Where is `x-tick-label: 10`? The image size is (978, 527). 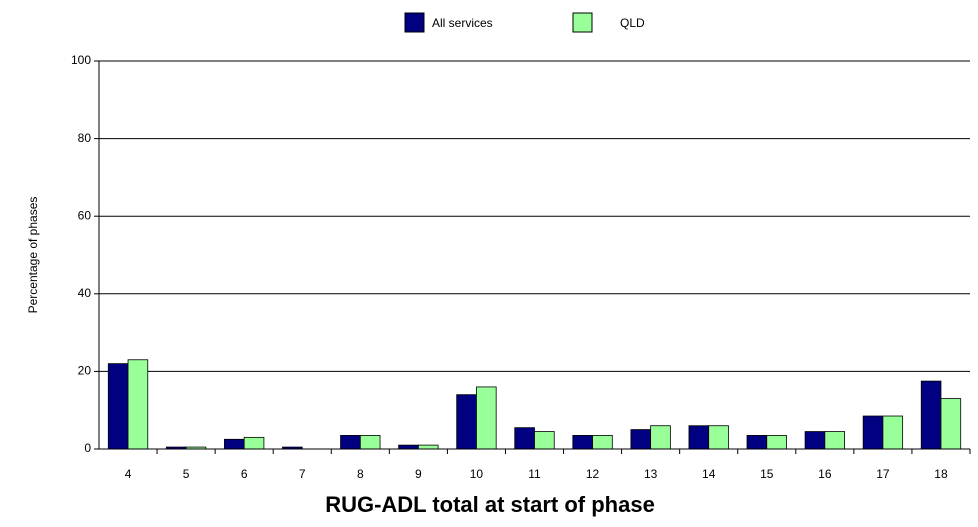 x-tick-label: 10 is located at coordinates (477, 474).